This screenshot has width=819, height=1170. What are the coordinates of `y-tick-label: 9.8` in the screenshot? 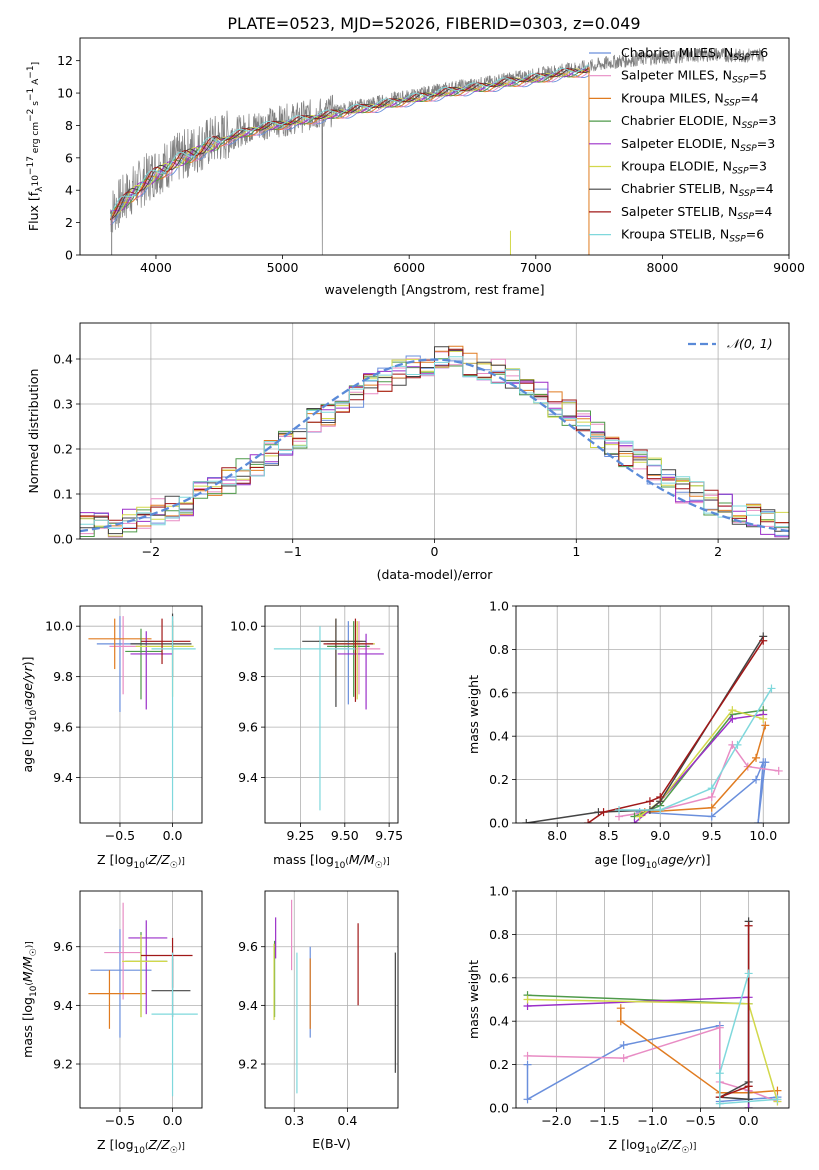 It's located at (63, 676).